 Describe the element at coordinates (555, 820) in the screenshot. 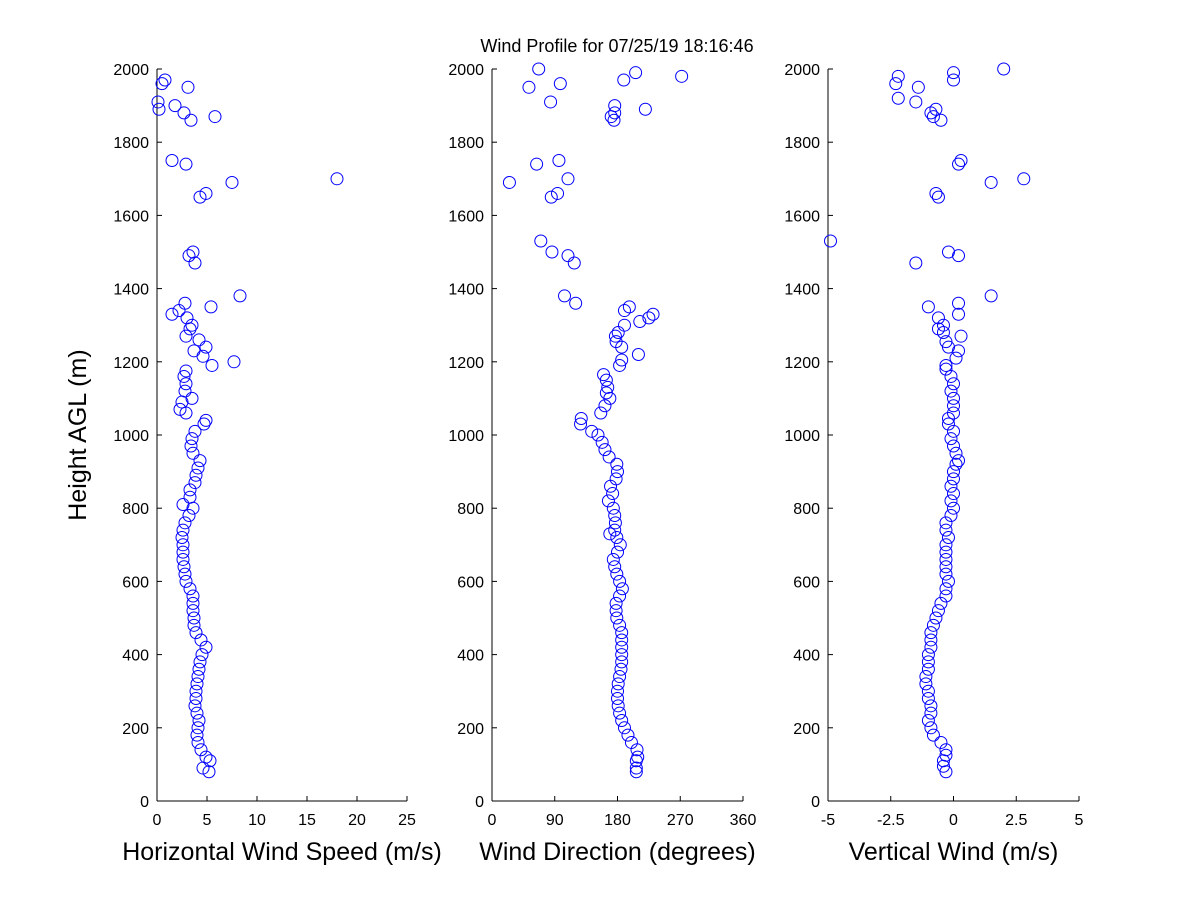

I see `x-tick-label: 90` at that location.